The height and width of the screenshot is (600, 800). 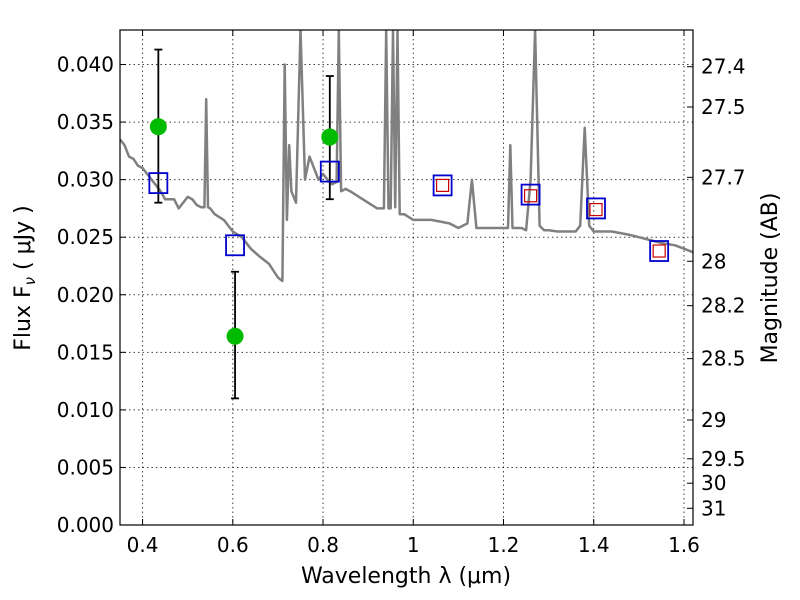 I want to click on right-tick-label: 31, so click(x=713, y=508).